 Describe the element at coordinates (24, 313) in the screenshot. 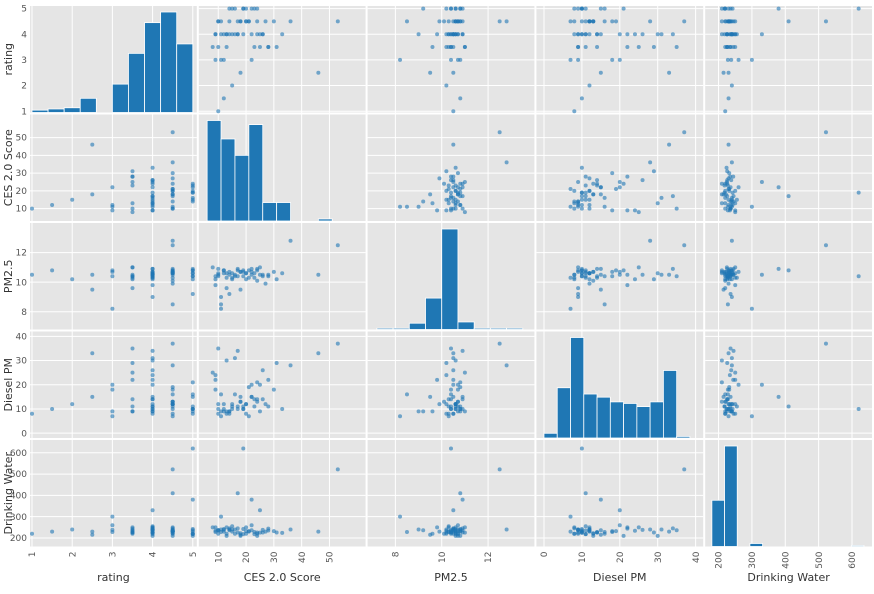

I see `y-tick-label: 8` at that location.